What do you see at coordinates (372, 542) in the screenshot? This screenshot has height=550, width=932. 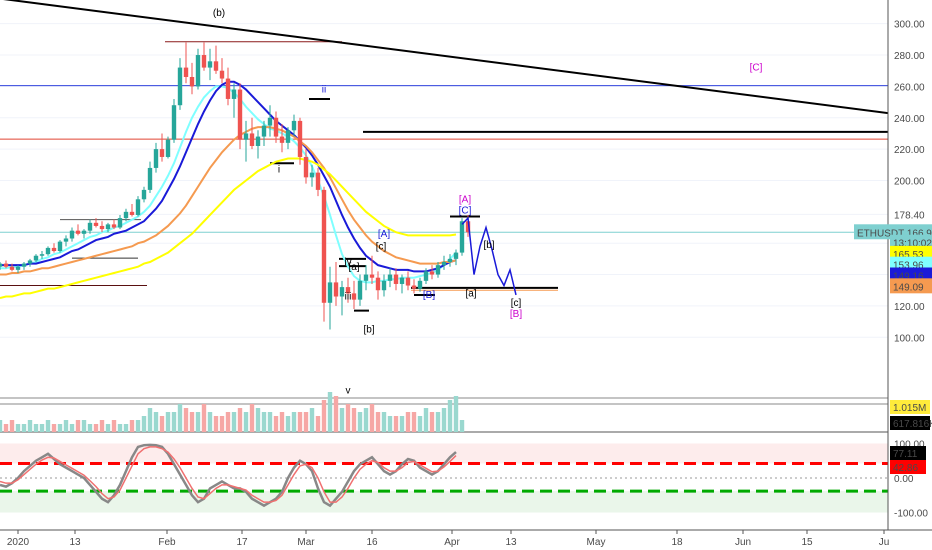 I see `x-tick-label: 16` at bounding box center [372, 542].